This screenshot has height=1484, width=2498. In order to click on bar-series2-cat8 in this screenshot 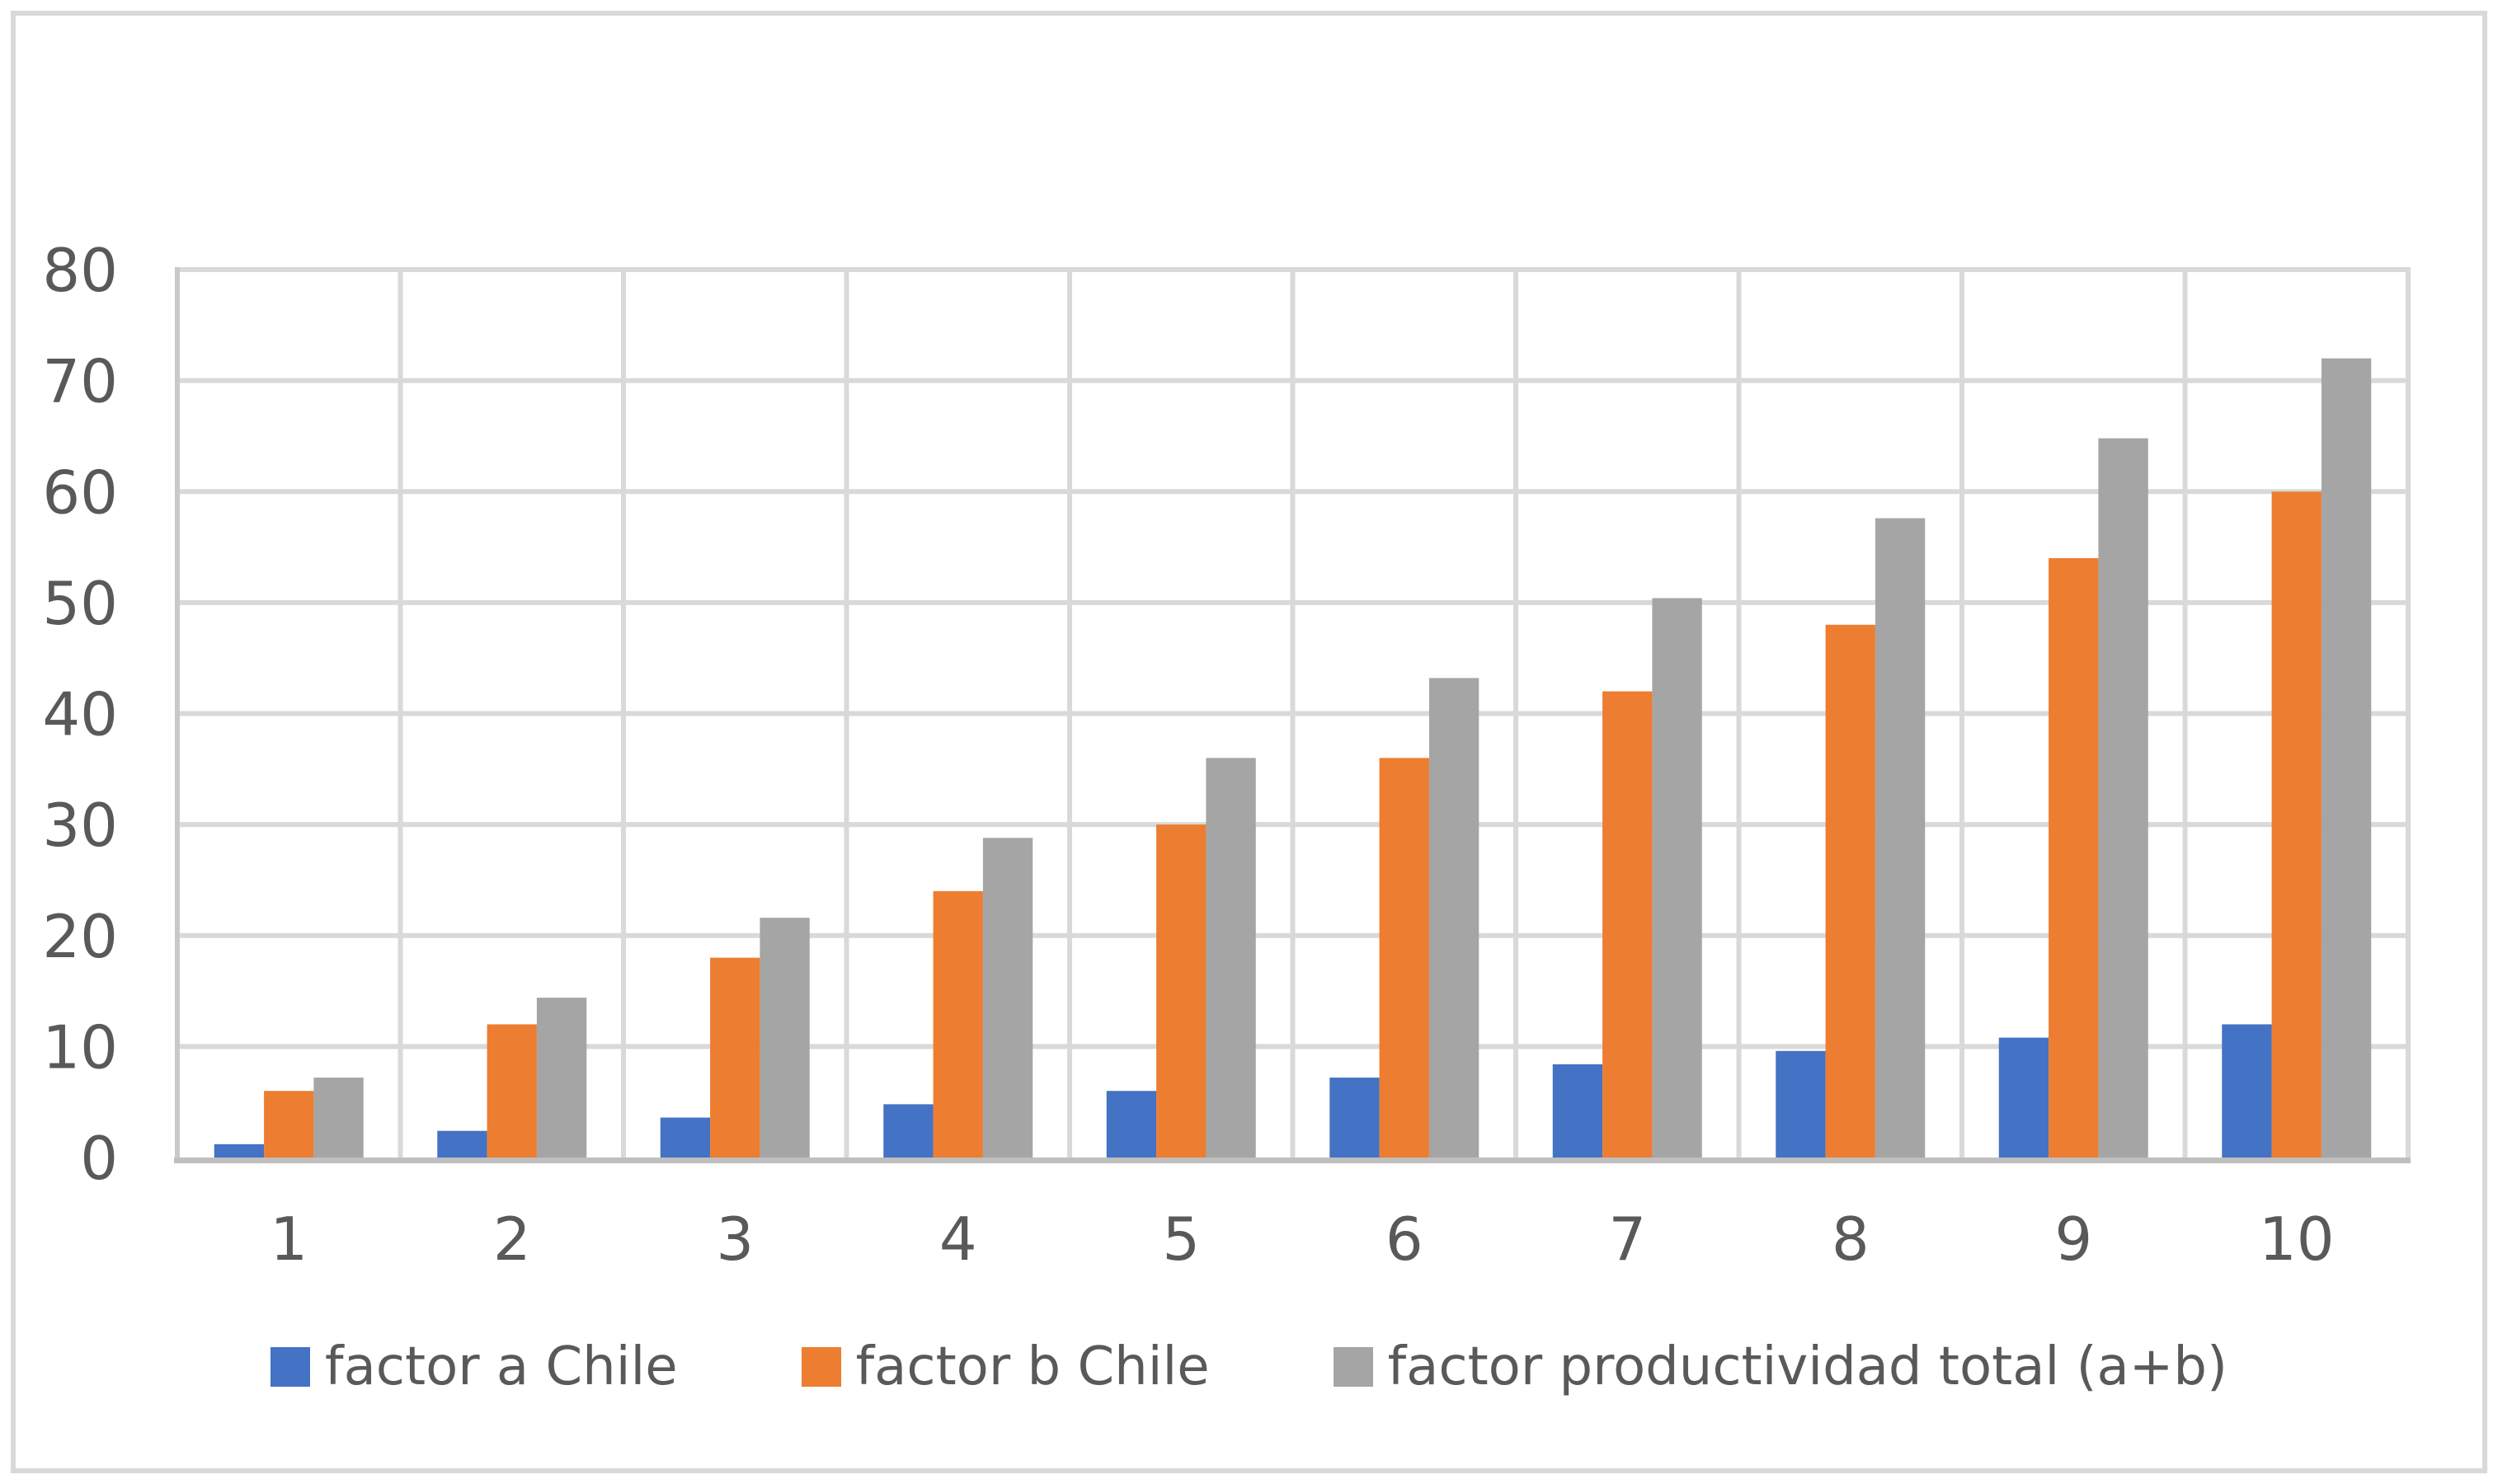, I will do `click(1850, 891)`.